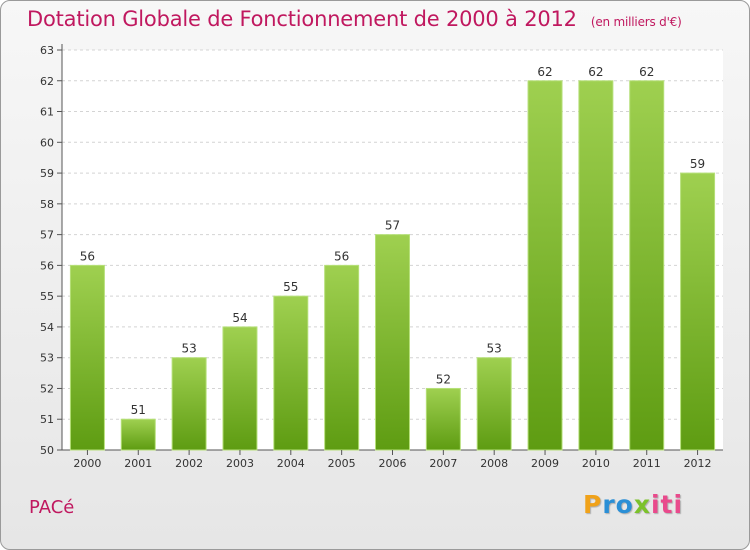 The image size is (750, 550). What do you see at coordinates (47, 296) in the screenshot?
I see `y-tick-label: 55` at bounding box center [47, 296].